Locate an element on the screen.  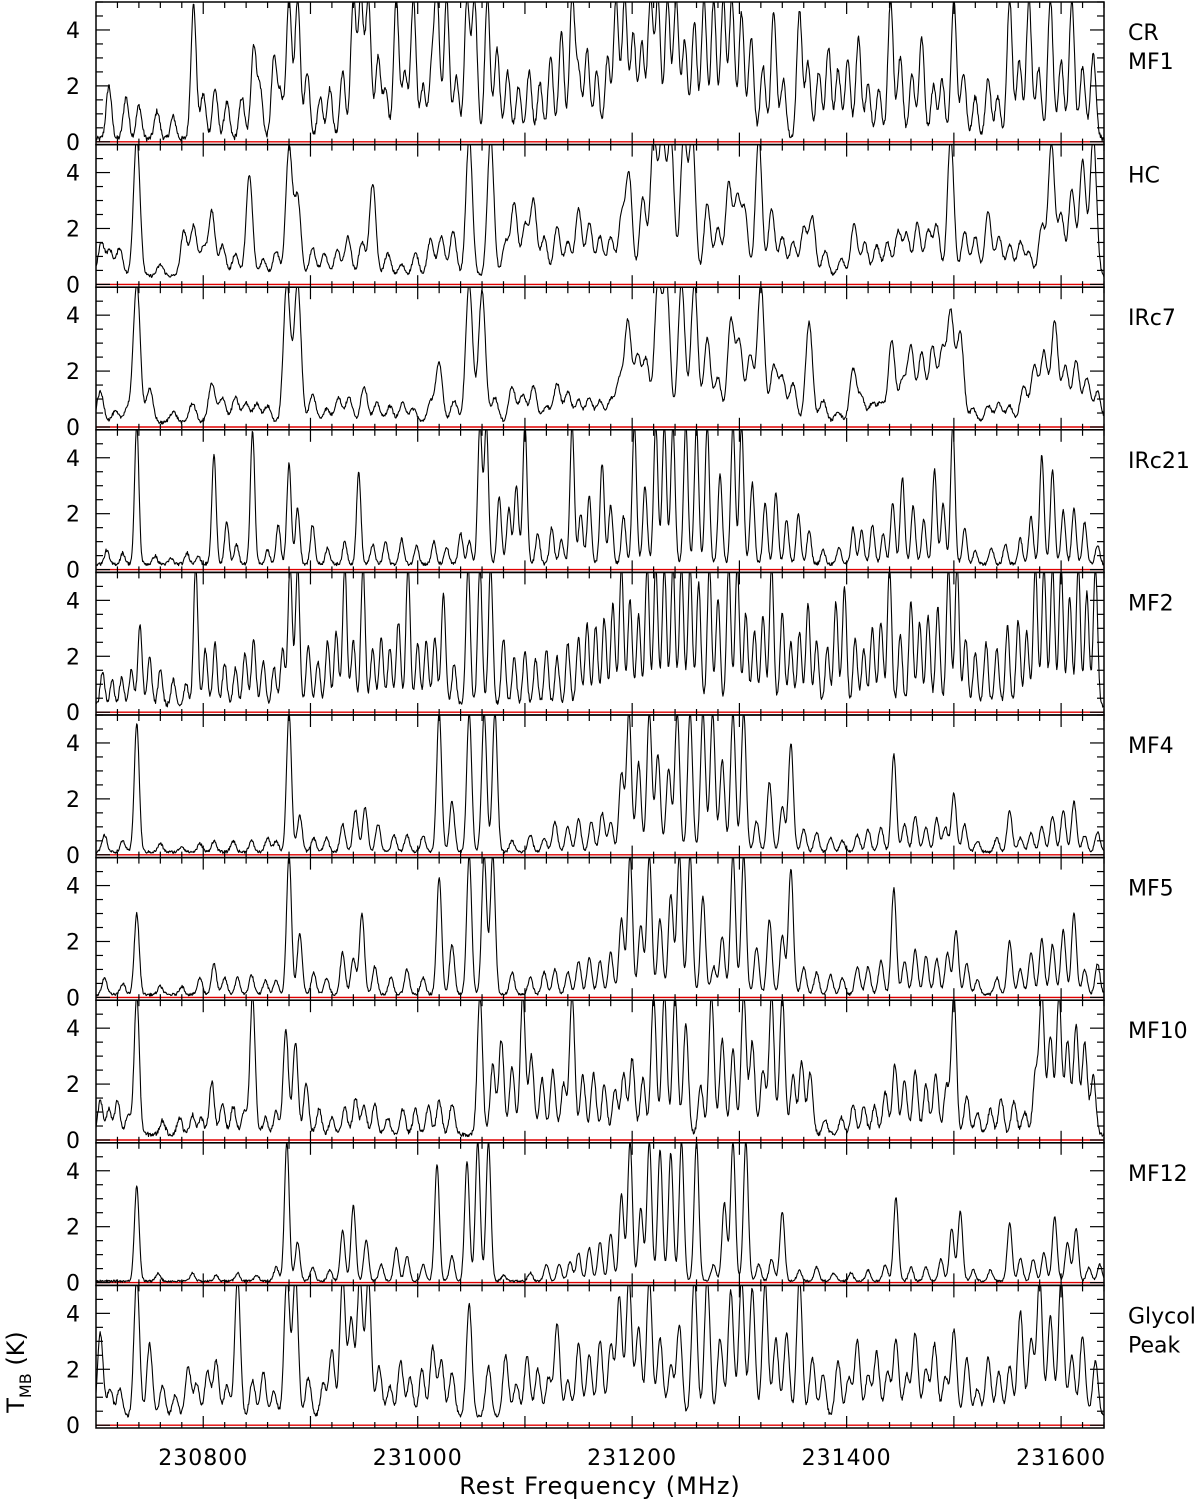
source-label: Glycol is located at coordinates (1162, 1316).